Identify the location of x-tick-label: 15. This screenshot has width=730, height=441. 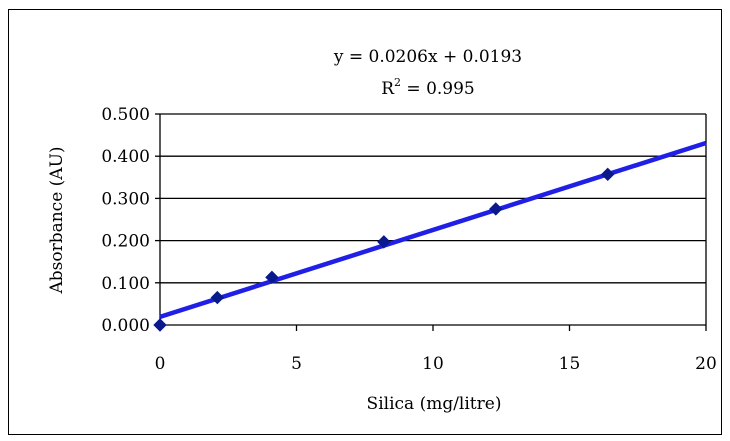
(570, 364).